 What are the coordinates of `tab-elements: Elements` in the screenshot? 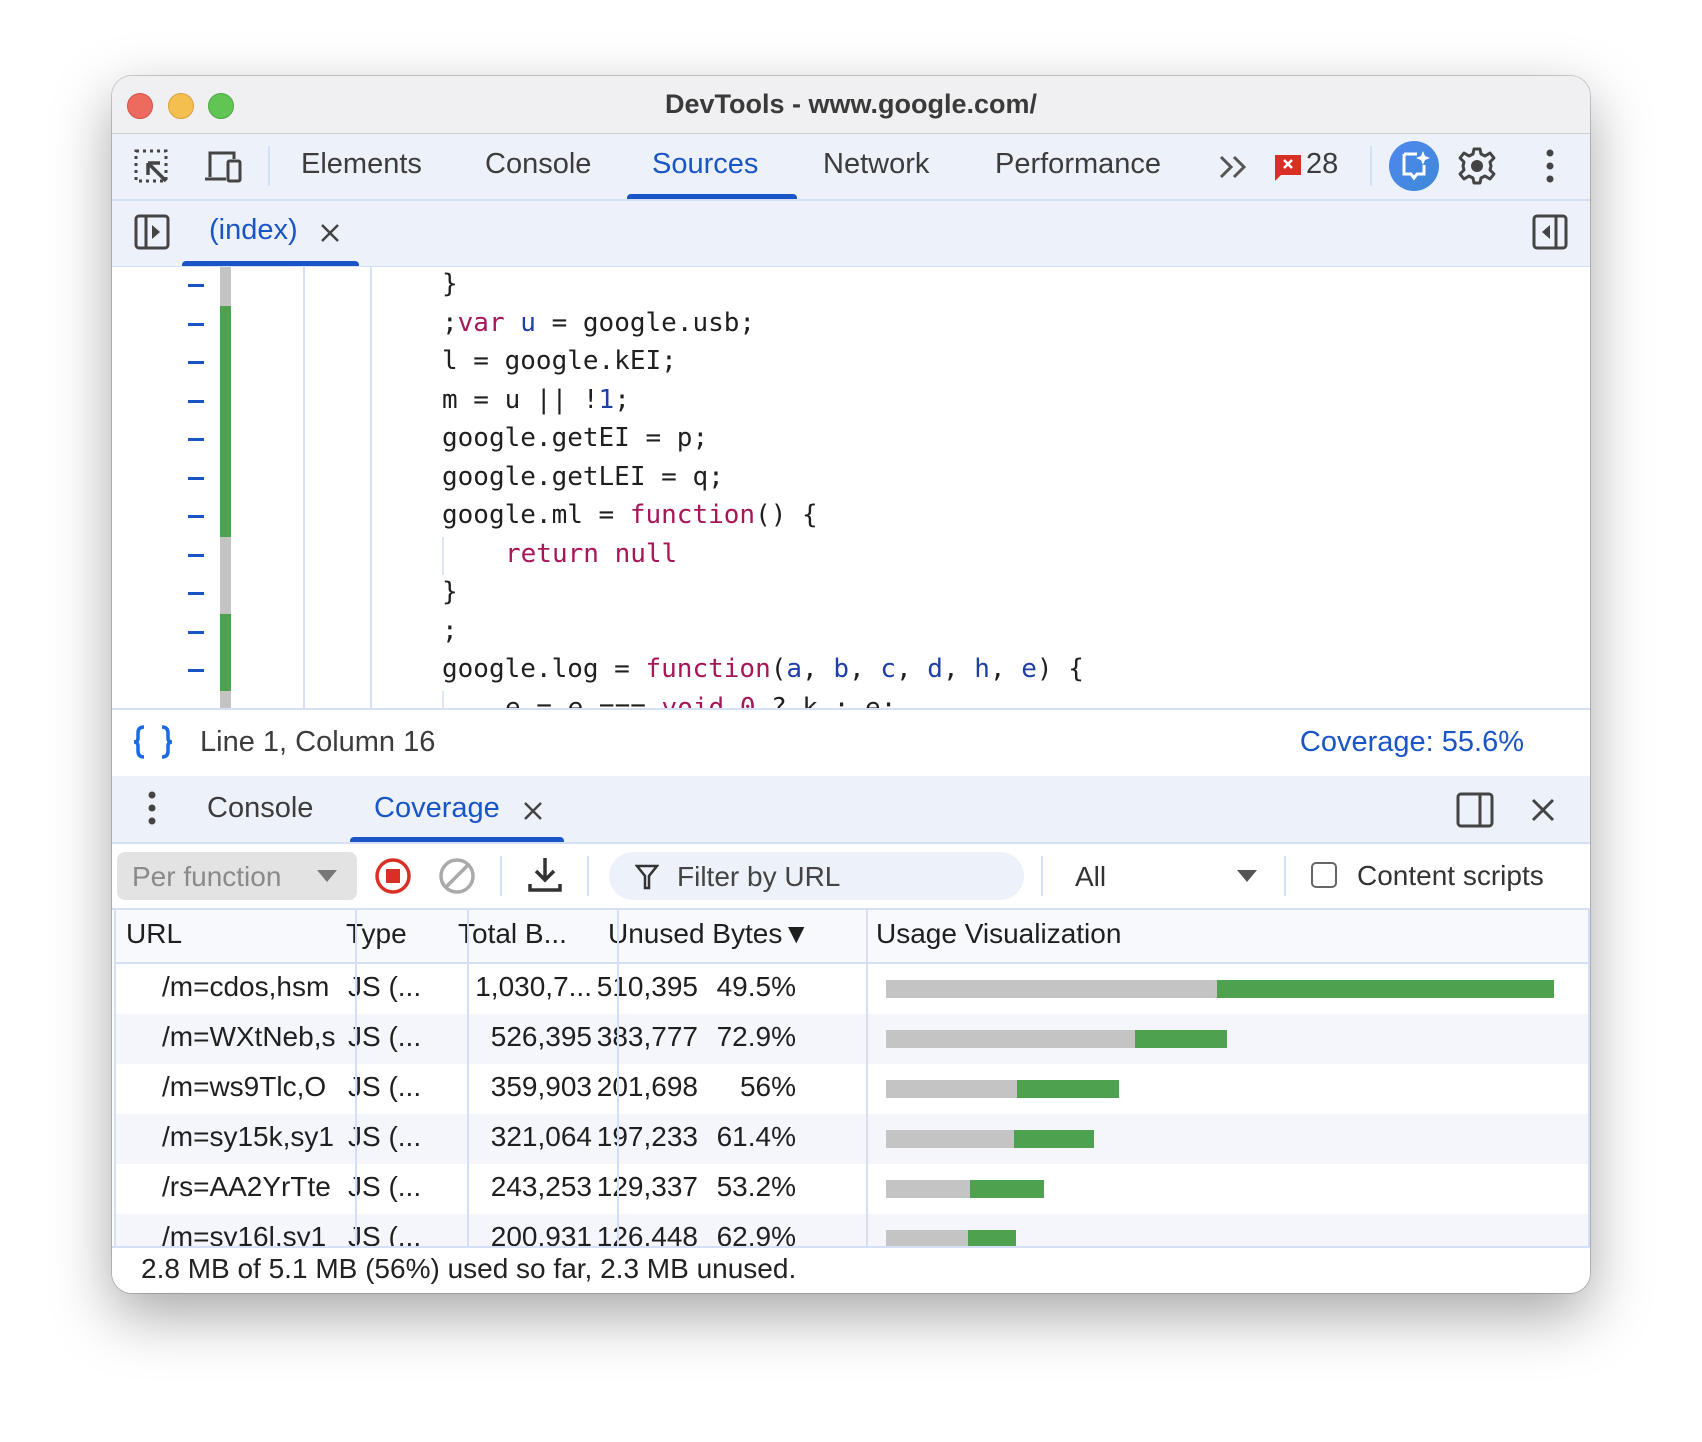 It's located at (361, 164).